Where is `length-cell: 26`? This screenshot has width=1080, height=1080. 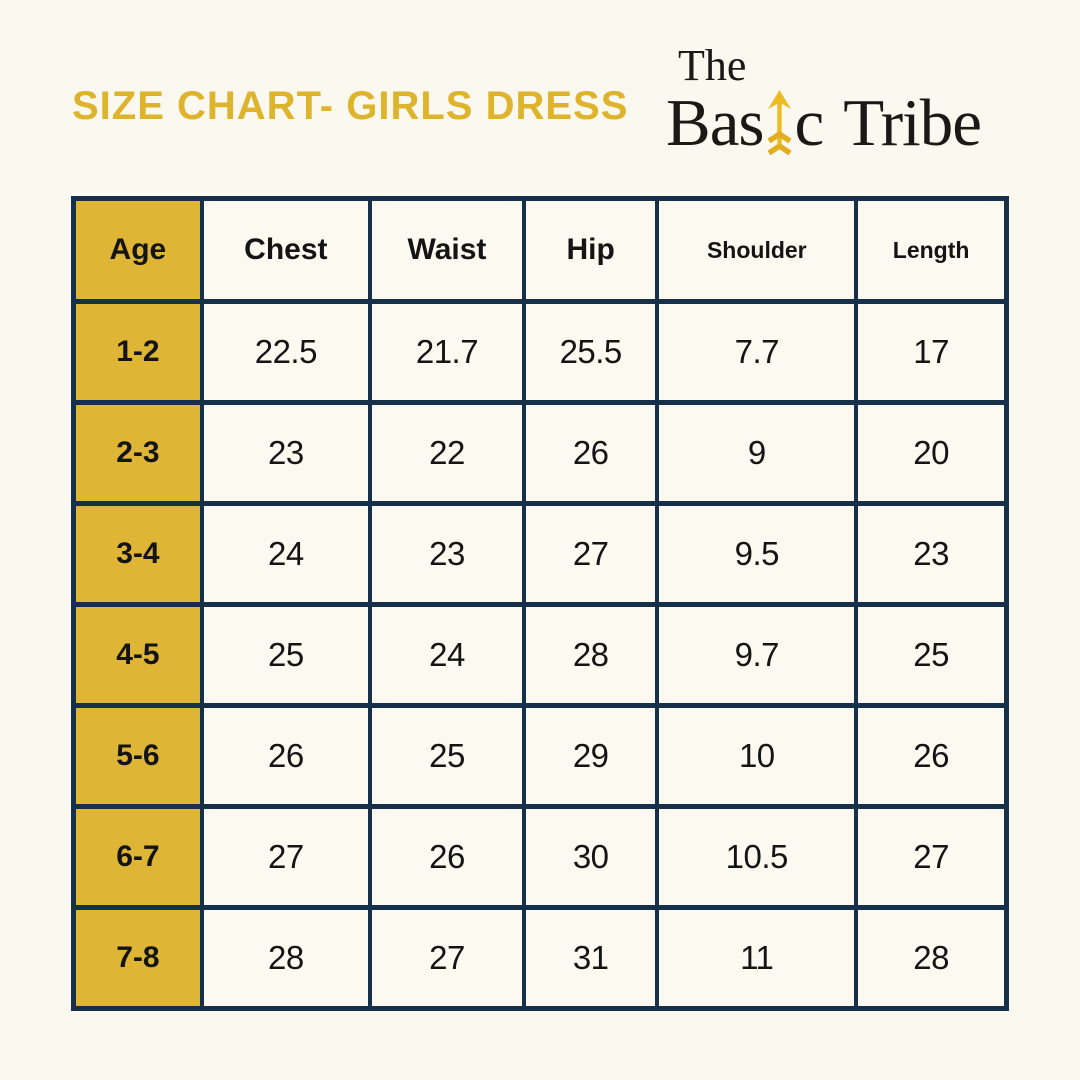
length-cell: 26 is located at coordinates (931, 756).